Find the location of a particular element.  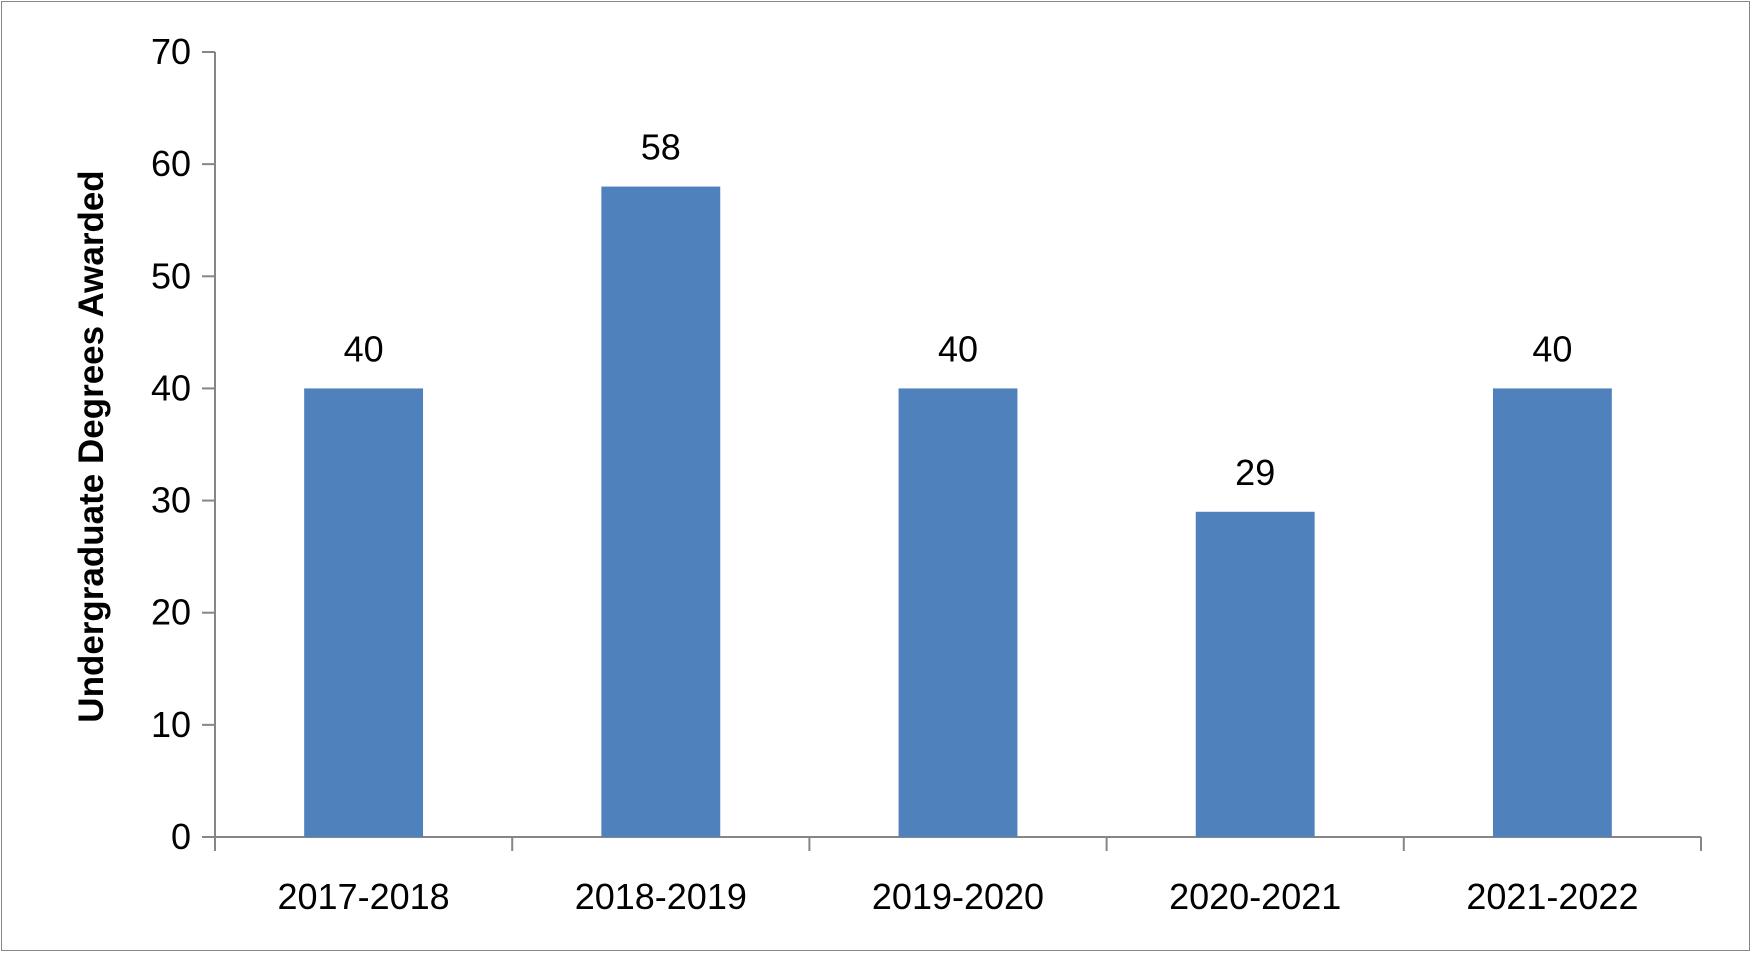

y-axis-title: Undergraduate Degrees Awarded is located at coordinates (91, 446).